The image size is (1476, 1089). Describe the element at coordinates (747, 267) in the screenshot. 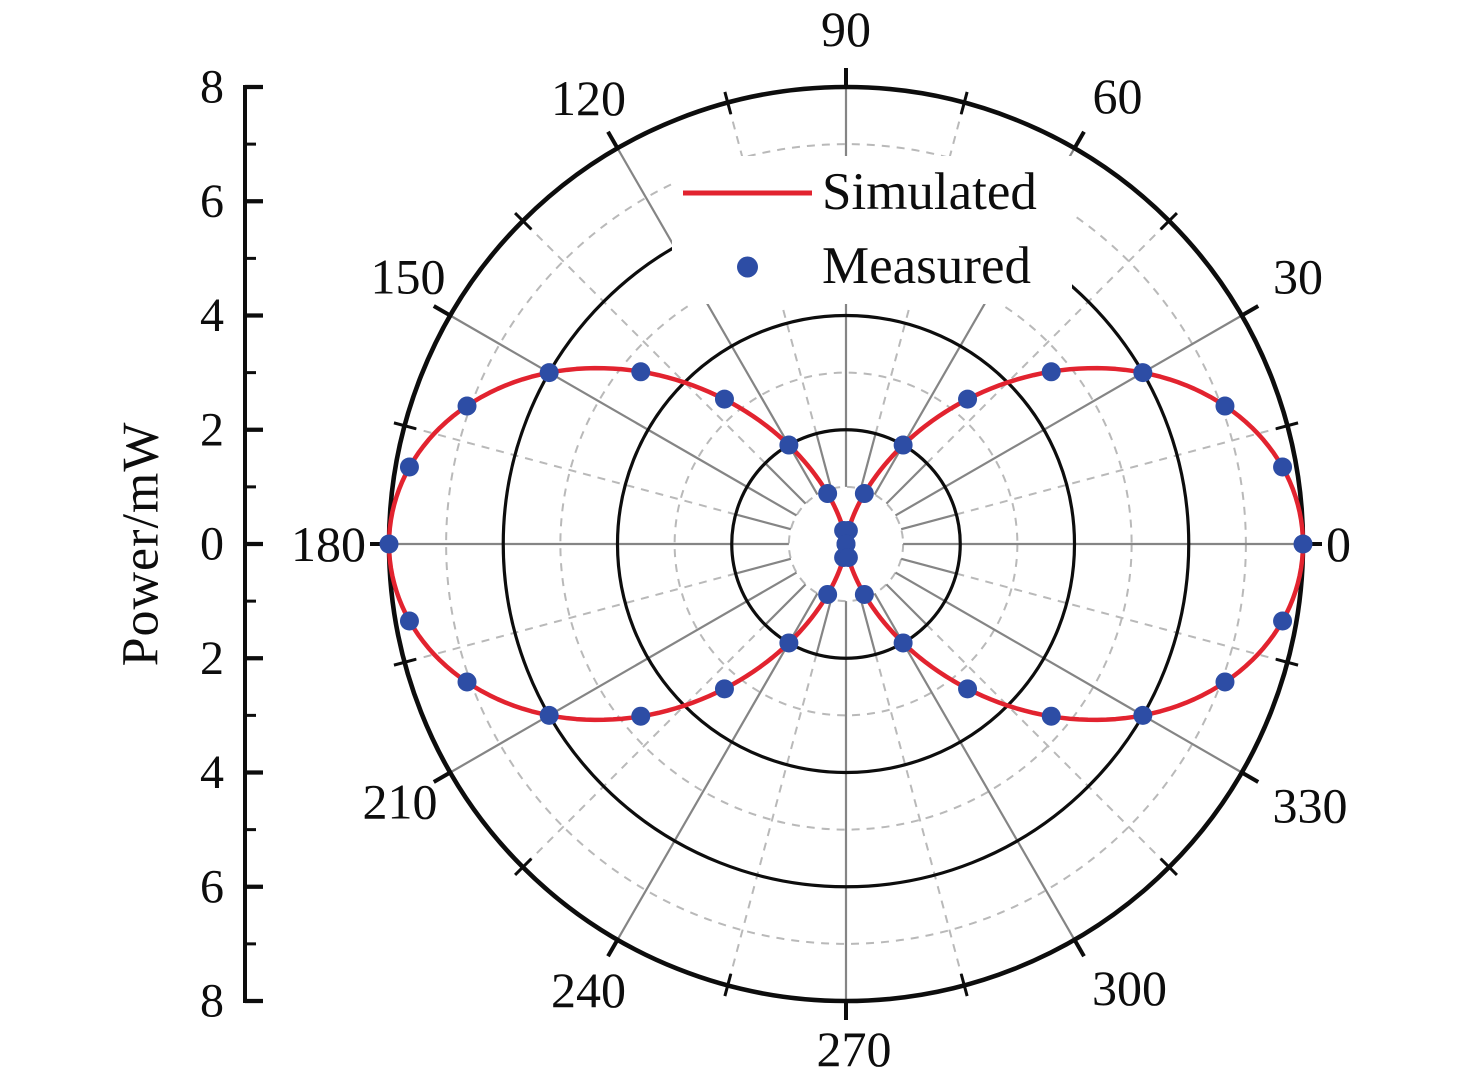

I see `measured-dot-swatch` at that location.